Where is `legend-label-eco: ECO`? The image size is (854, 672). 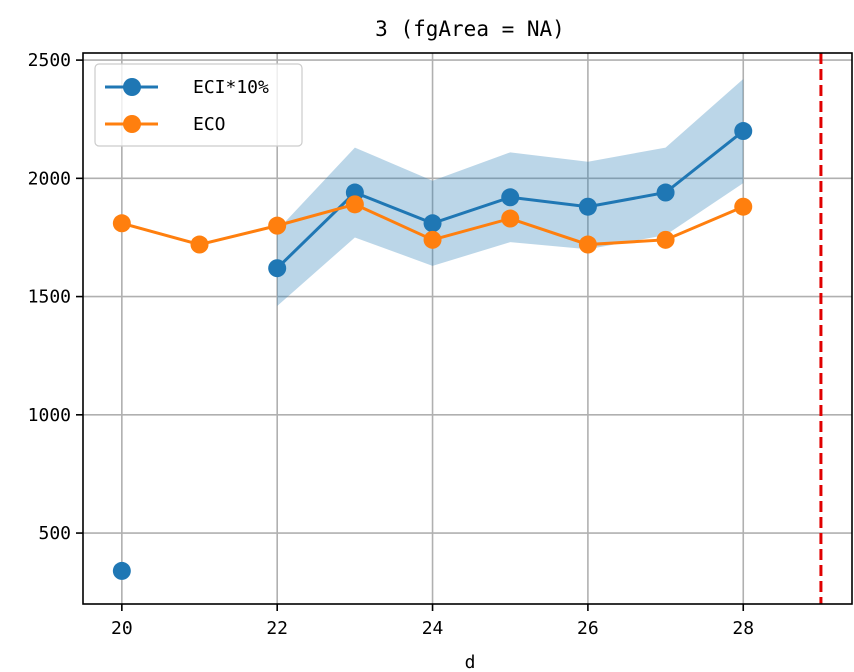
legend-label-eco: ECO is located at coordinates (209, 124).